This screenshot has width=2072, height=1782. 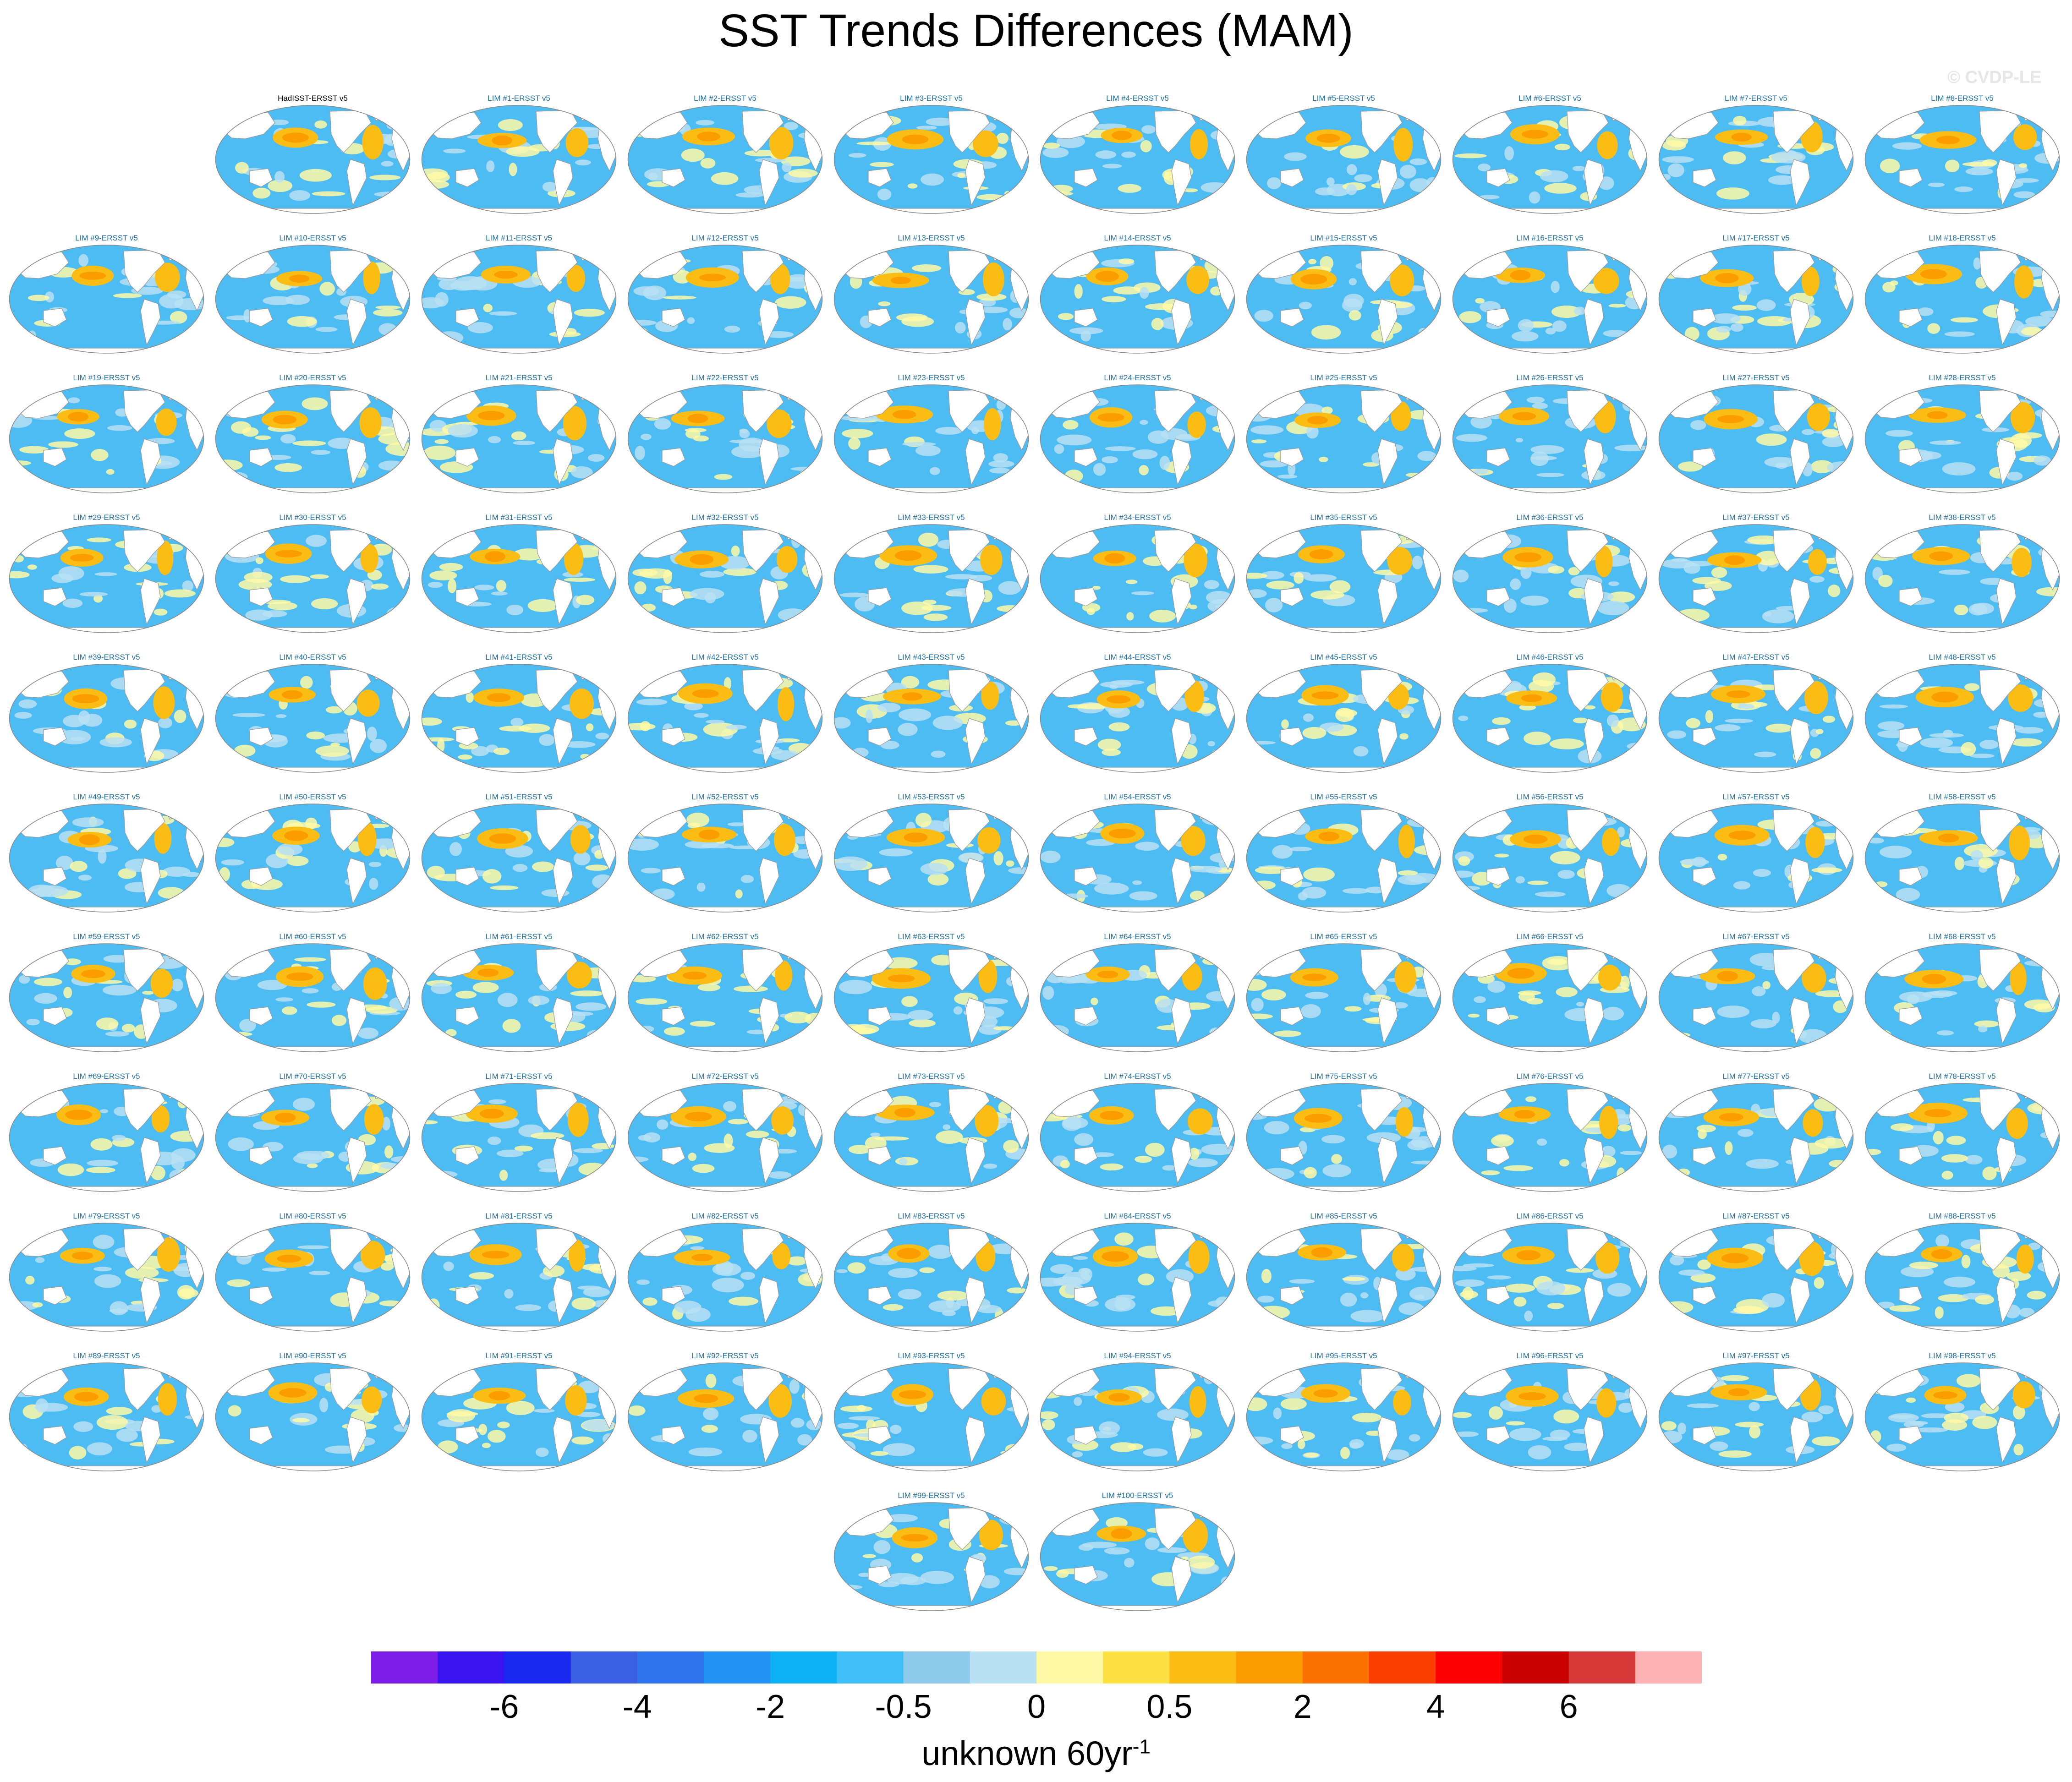 I want to click on map-panel: LIM #98-ERSST v5, so click(x=1962, y=1413).